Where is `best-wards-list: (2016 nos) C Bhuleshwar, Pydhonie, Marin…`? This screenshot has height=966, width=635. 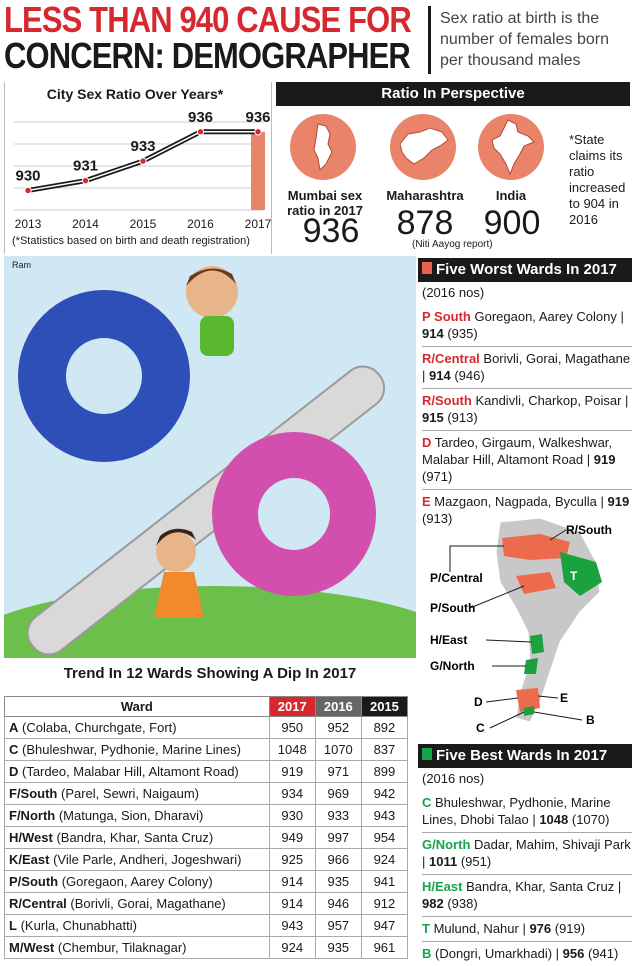 best-wards-list: (2016 nos) C Bhuleshwar, Pydhonie, Marin… is located at coordinates (527, 867).